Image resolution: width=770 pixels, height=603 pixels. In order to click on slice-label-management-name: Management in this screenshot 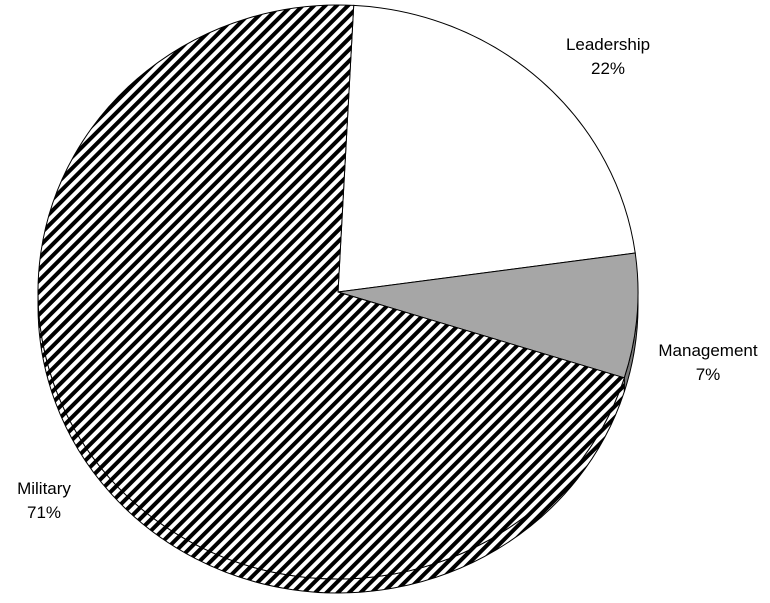, I will do `click(708, 350)`.